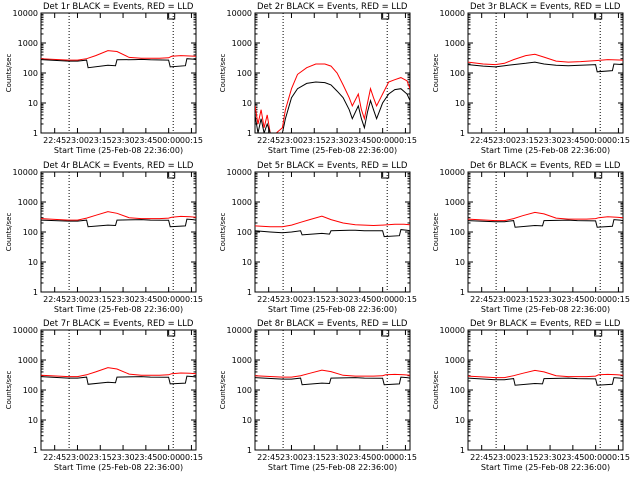  Describe the element at coordinates (118, 7) in the screenshot. I see `panel-title: Det 1r BLACK = Events, RED = LLD` at that location.